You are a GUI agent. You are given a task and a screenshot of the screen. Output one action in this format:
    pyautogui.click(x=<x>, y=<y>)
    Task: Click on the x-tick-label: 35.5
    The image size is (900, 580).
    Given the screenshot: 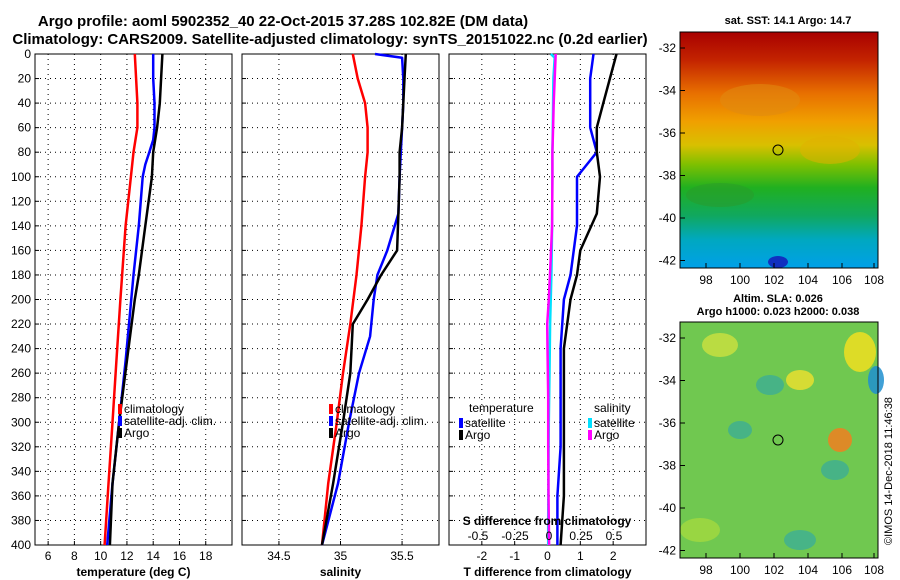 What is the action you would take?
    pyautogui.click(x=402, y=556)
    